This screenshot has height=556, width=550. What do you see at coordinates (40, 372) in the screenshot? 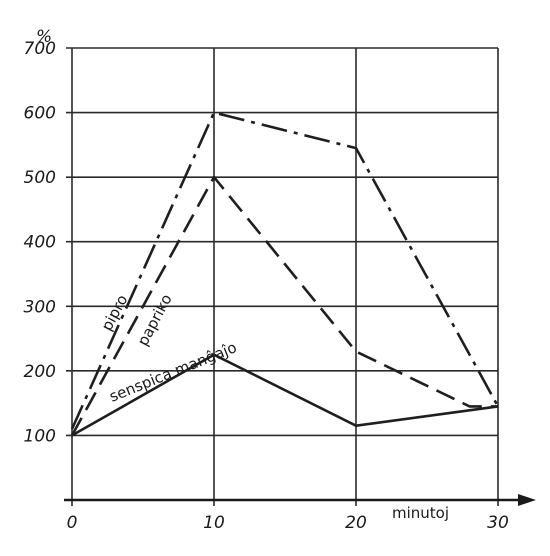
I see `y-tick-label-200: 200` at bounding box center [40, 372].